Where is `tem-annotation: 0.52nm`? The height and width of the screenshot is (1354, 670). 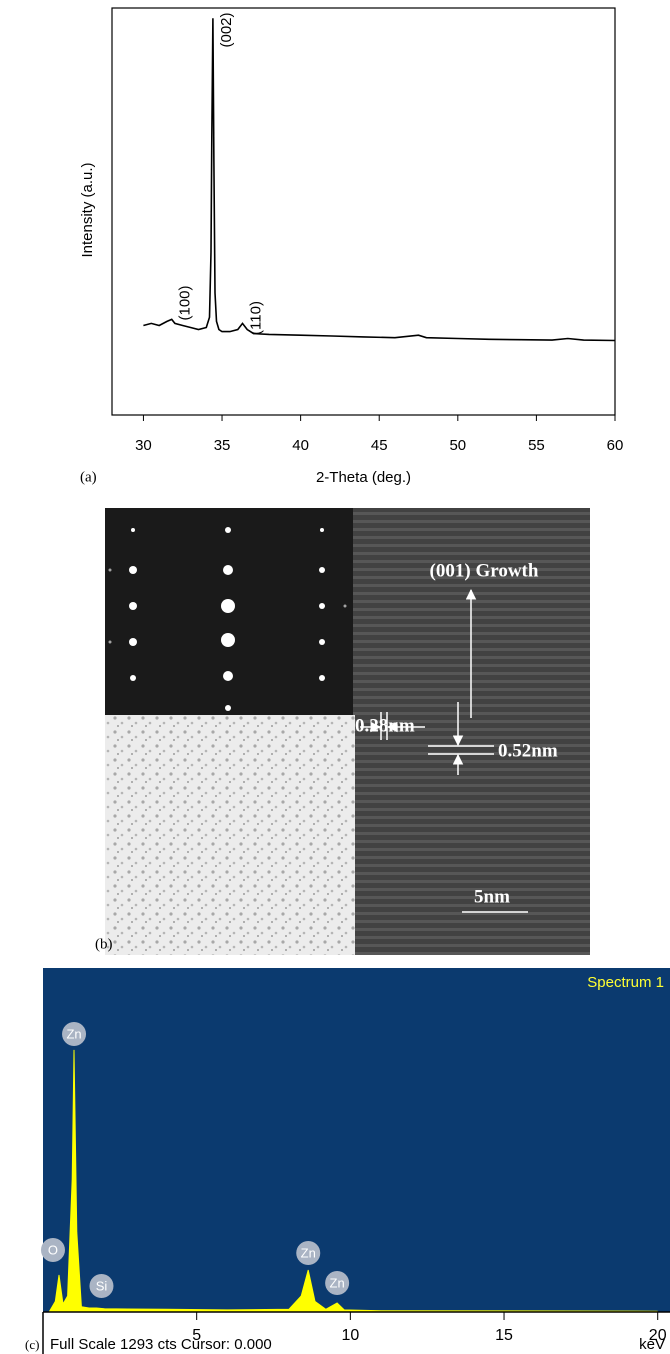 tem-annotation: 0.52nm is located at coordinates (528, 750).